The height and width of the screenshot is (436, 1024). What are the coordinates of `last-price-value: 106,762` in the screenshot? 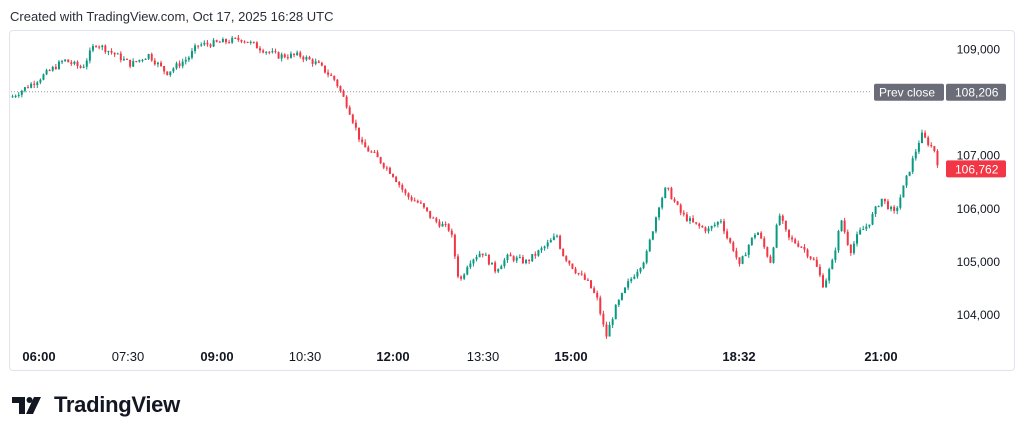 It's located at (977, 169).